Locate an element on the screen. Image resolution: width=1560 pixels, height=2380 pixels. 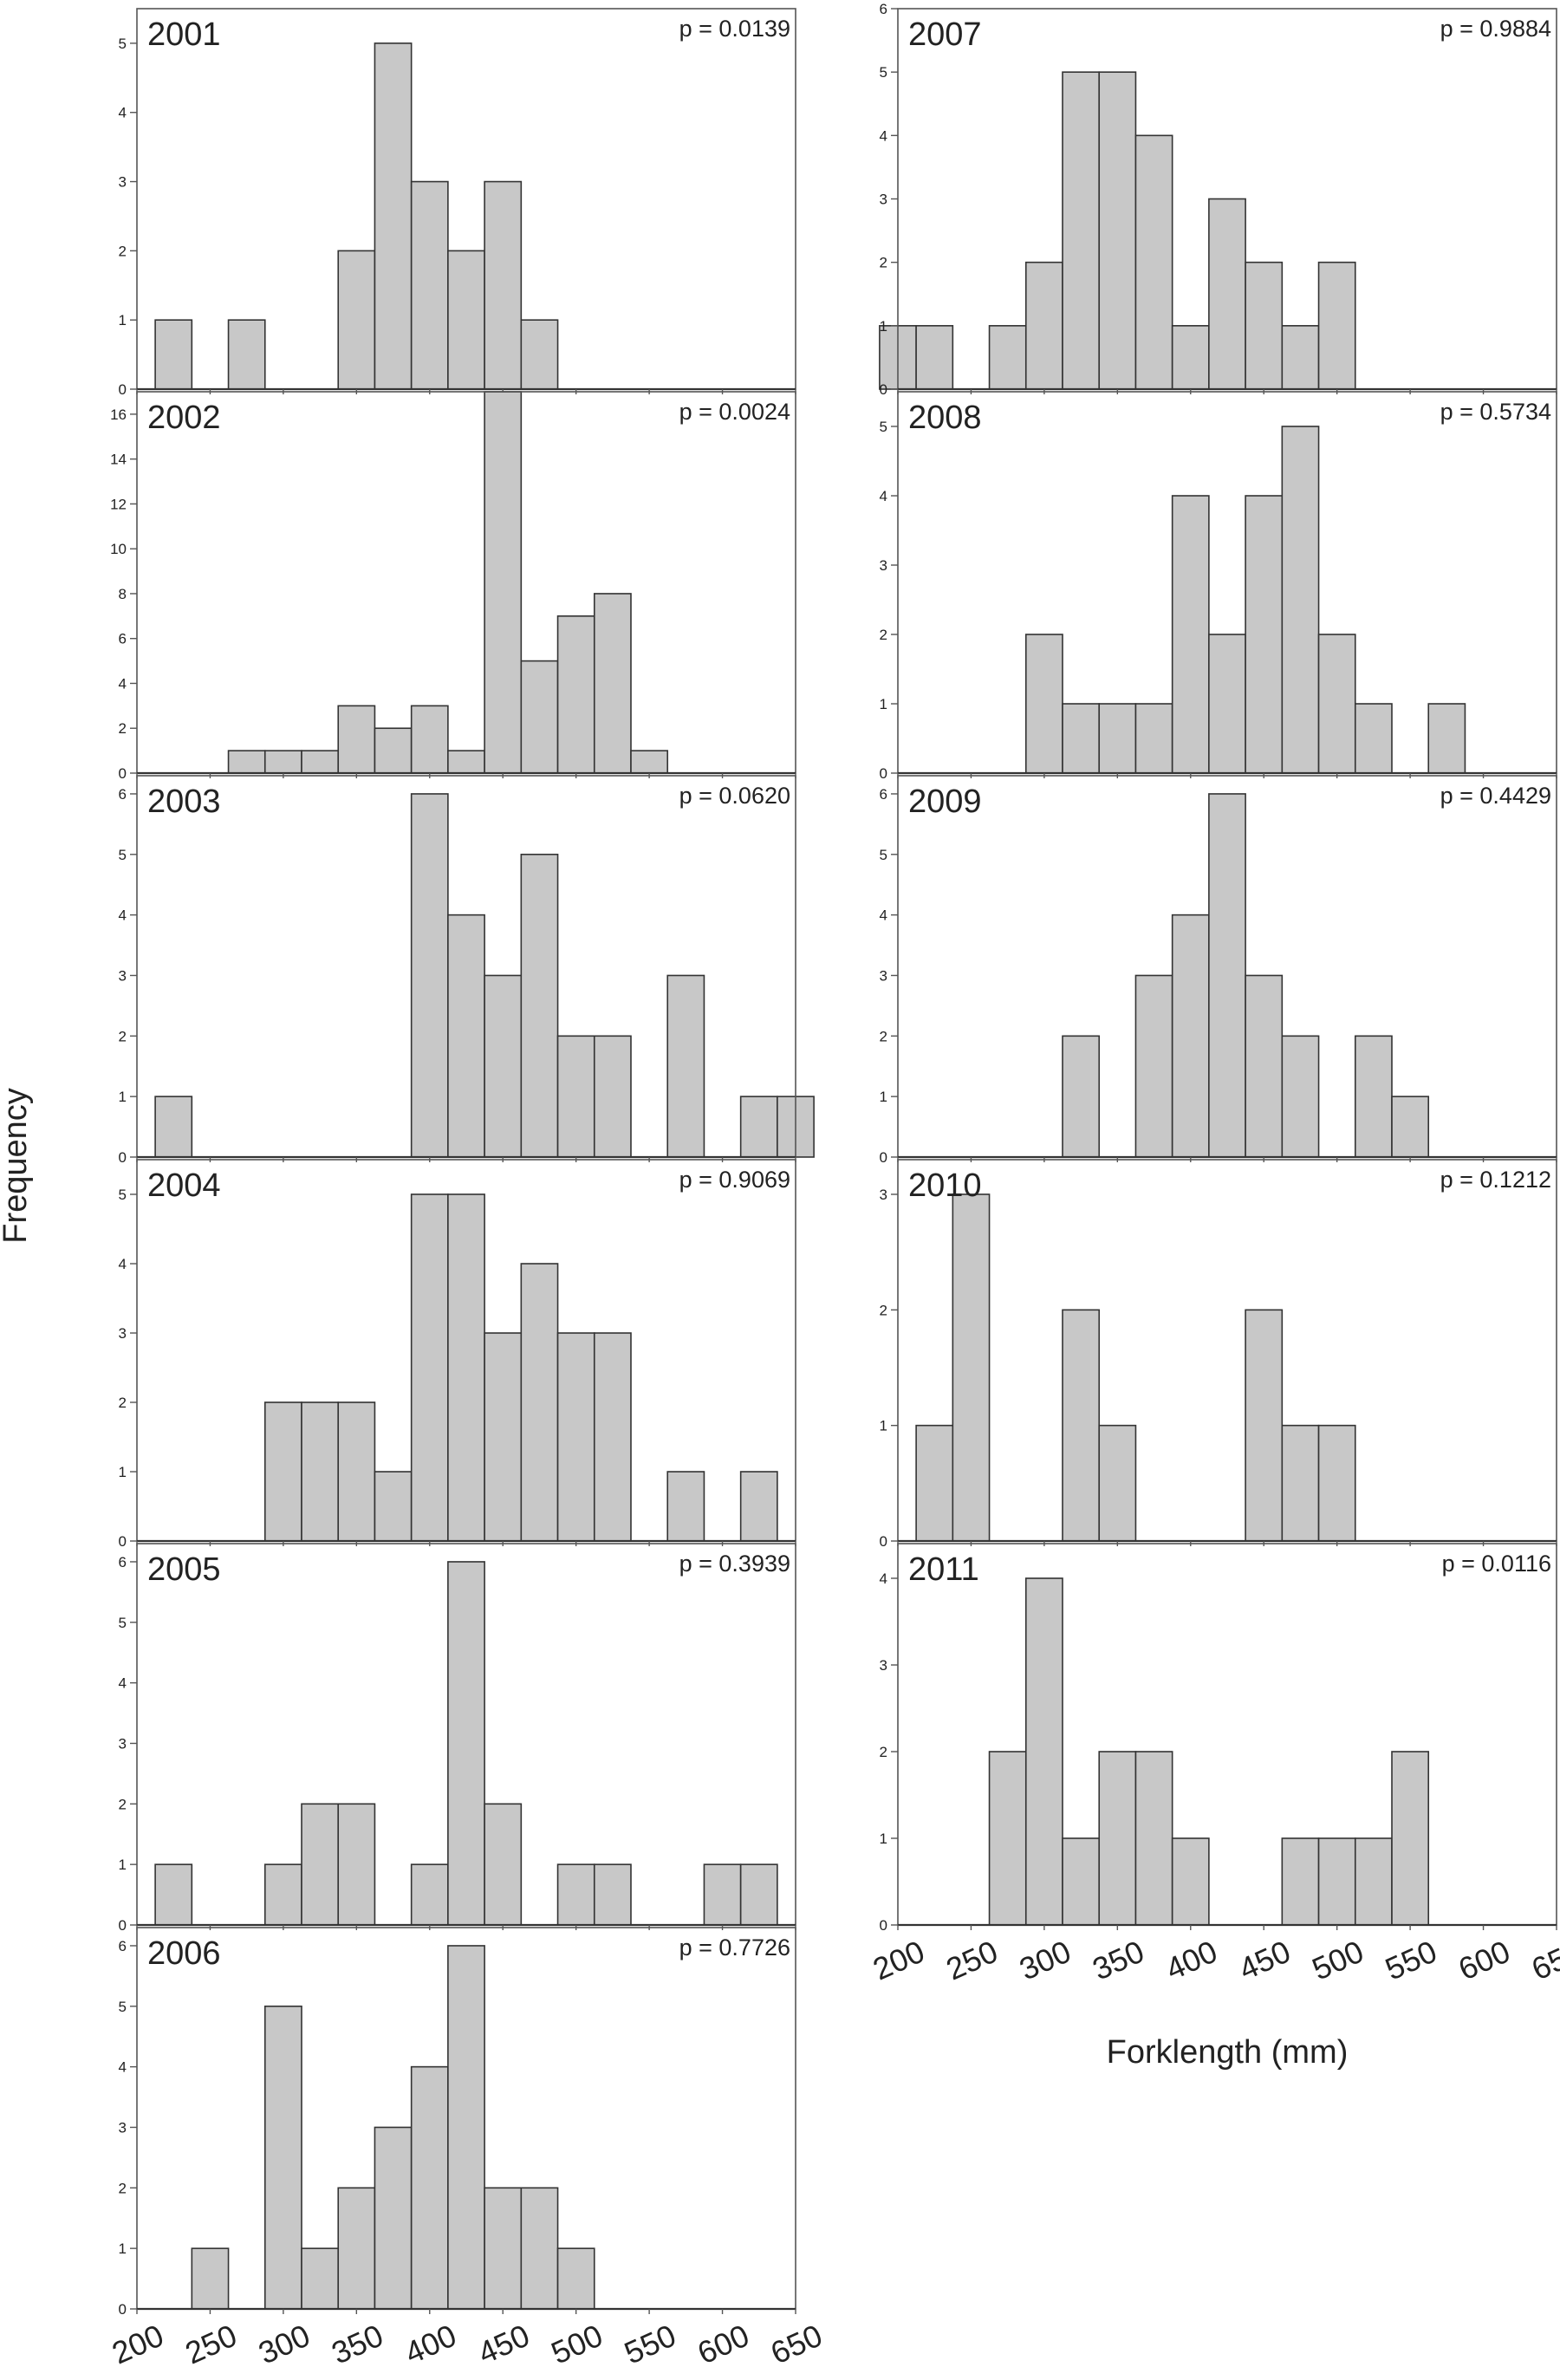
panel-2011-pvalue: p = 0.0116 is located at coordinates (1496, 1564).